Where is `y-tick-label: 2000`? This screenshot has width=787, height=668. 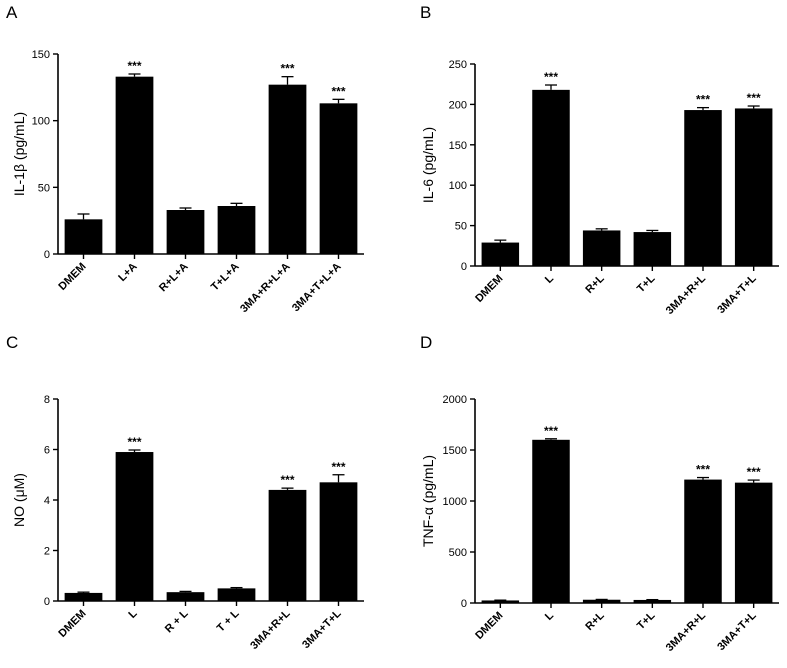 y-tick-label: 2000 is located at coordinates (455, 400).